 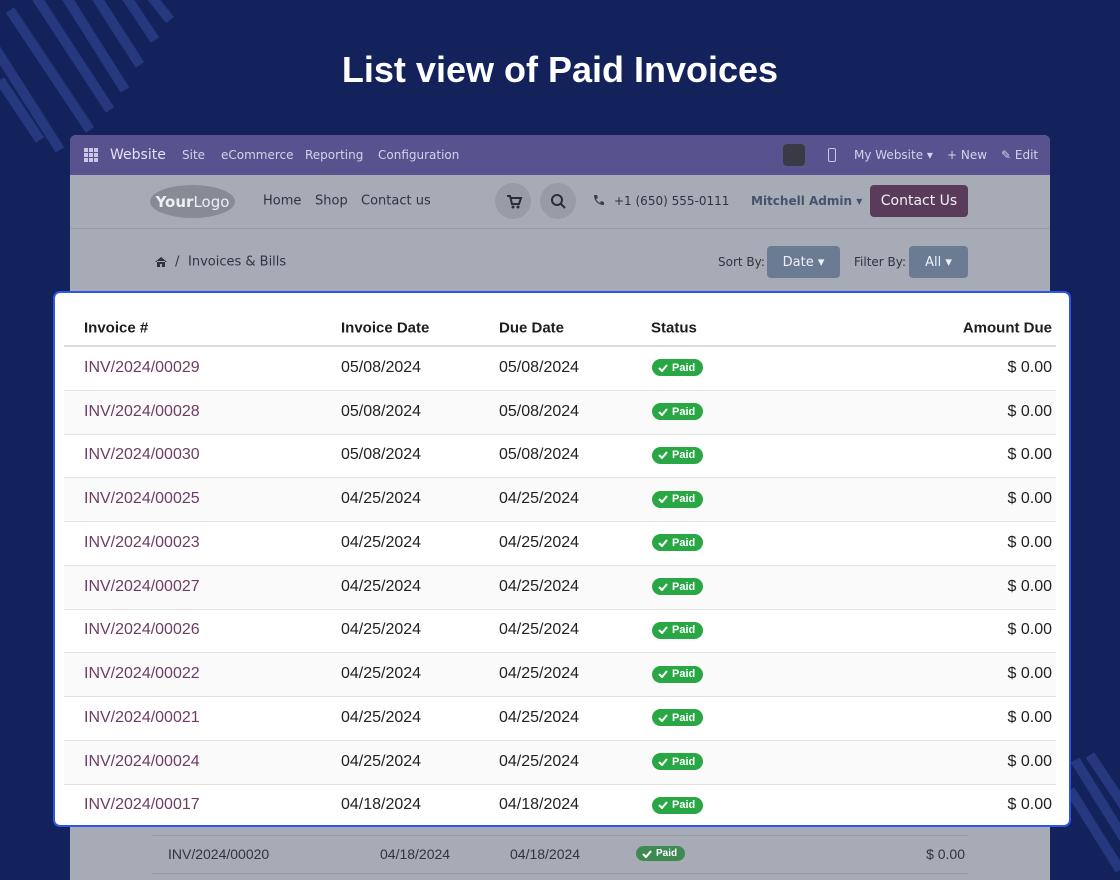 What do you see at coordinates (257, 155) in the screenshot?
I see `nav-menu: eCommerce` at bounding box center [257, 155].